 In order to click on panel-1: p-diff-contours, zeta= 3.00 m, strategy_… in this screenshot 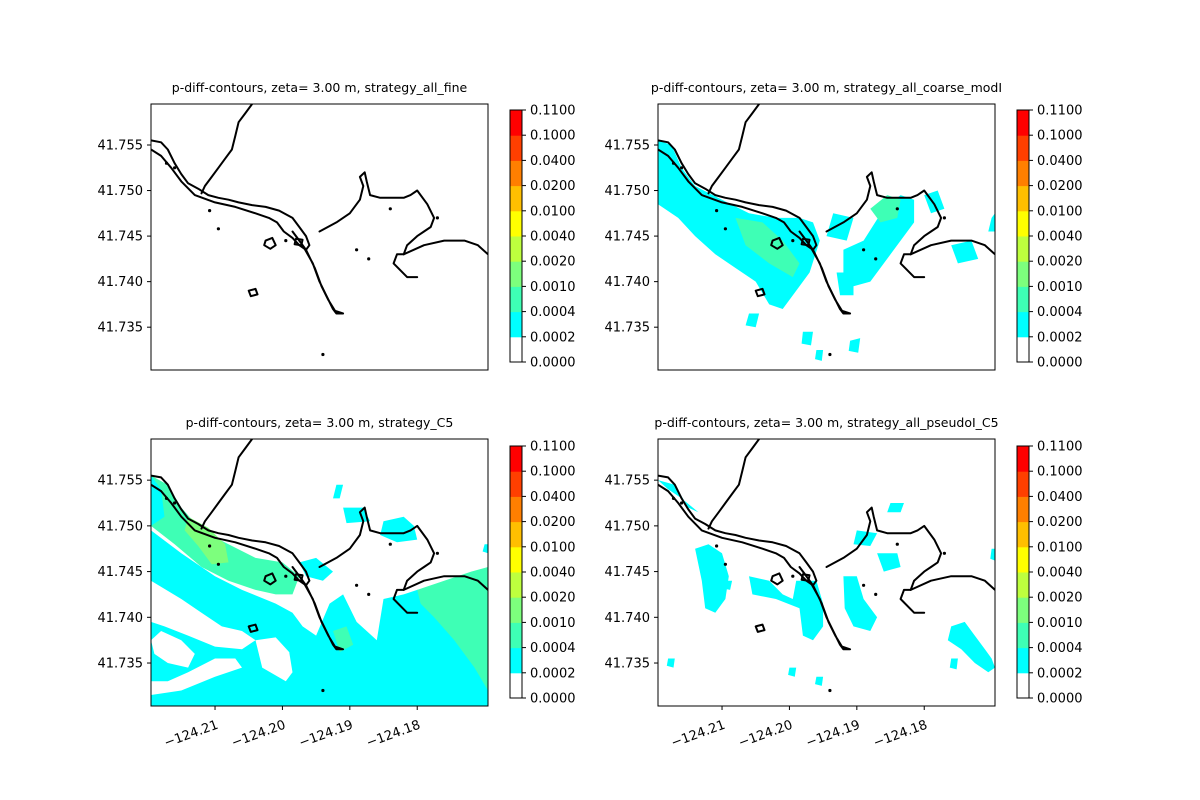, I will do `click(337, 225)`.